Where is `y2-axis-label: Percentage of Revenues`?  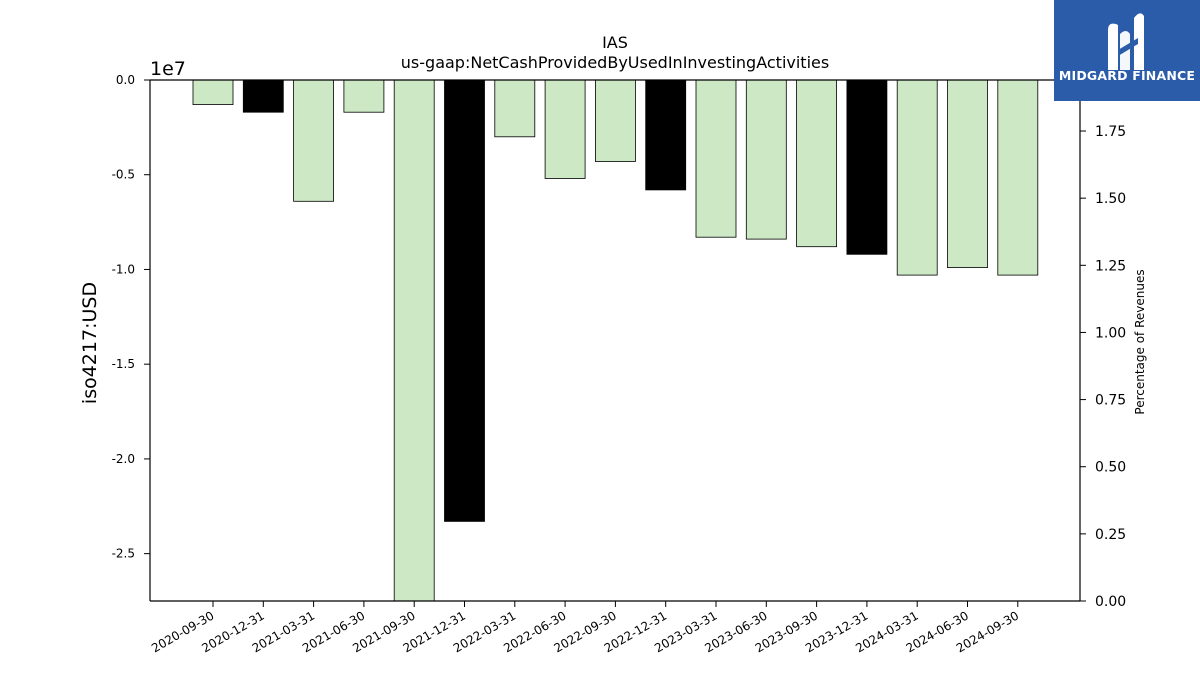 y2-axis-label: Percentage of Revenues is located at coordinates (1140, 341).